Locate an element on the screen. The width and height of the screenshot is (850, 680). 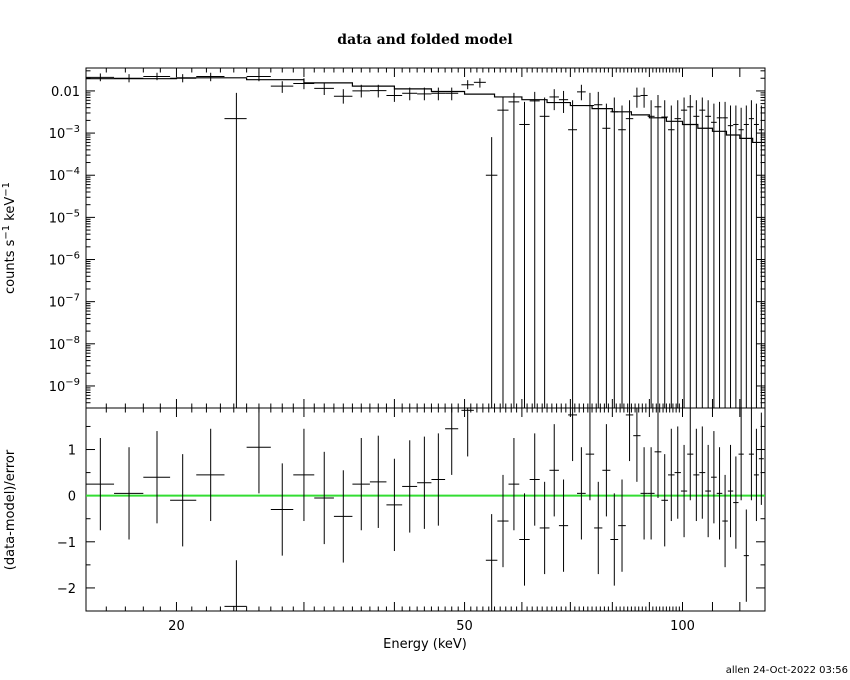
y-tick-label: 0 is located at coordinates (72, 497).